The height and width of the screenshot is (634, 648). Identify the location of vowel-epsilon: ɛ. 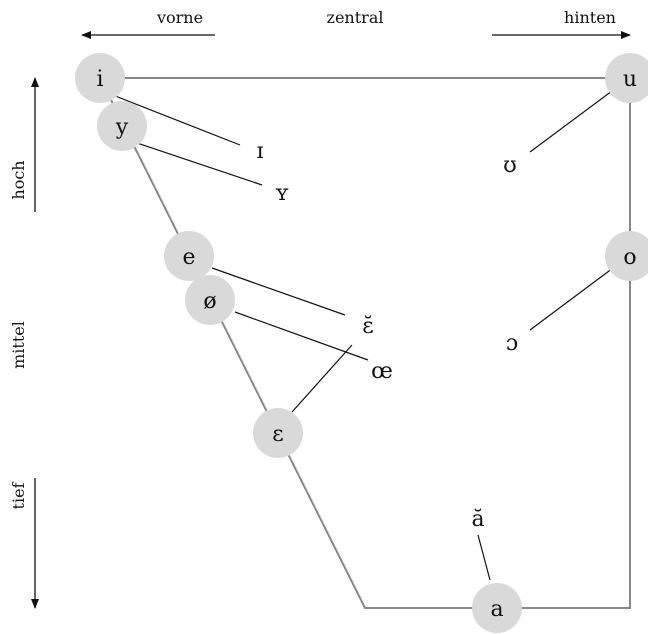
(278, 433).